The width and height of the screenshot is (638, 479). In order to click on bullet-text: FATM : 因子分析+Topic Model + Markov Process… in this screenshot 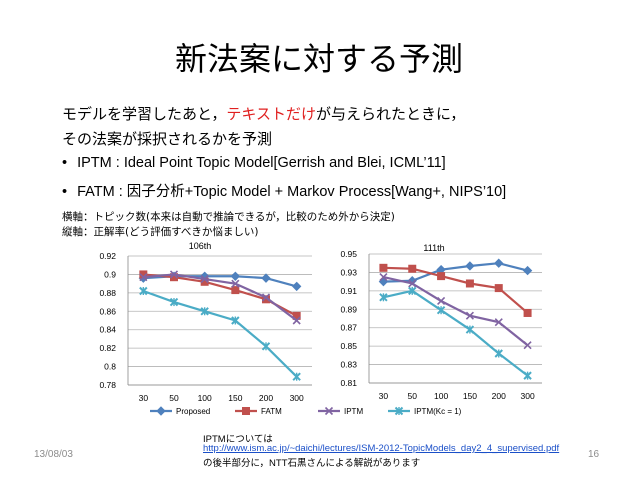, I will do `click(292, 192)`.